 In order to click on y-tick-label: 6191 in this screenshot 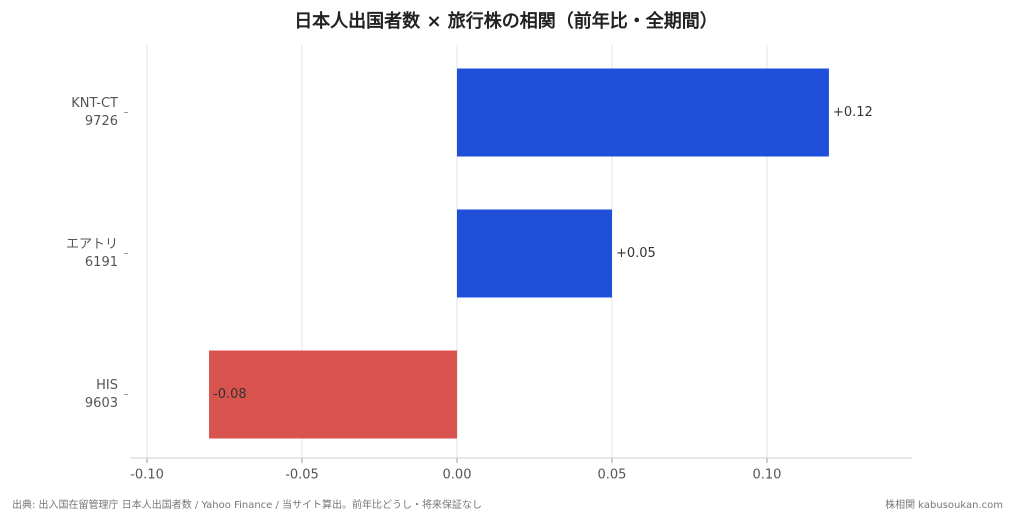, I will do `click(101, 262)`.